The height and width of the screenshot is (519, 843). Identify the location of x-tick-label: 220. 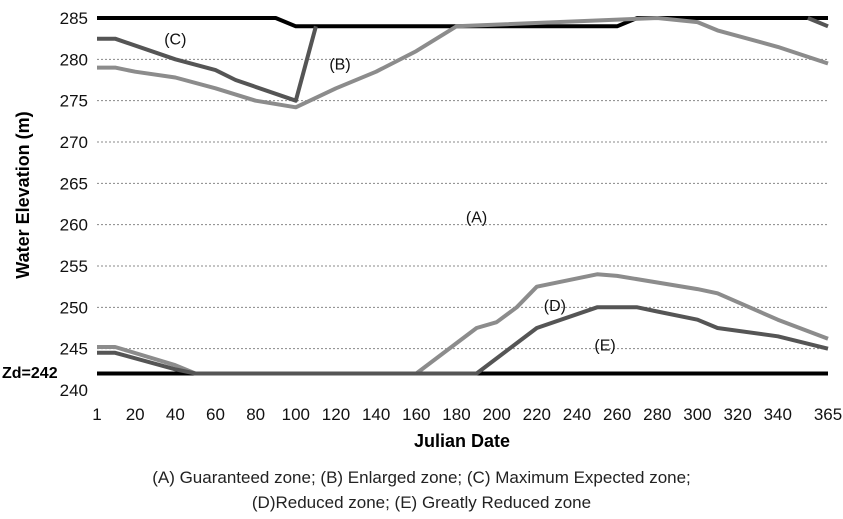
(537, 414).